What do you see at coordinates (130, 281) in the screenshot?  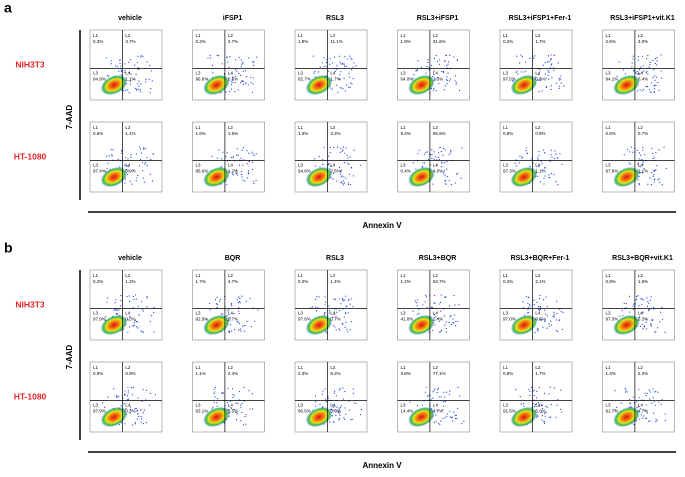 I see `quadrant-value: 1.2%` at bounding box center [130, 281].